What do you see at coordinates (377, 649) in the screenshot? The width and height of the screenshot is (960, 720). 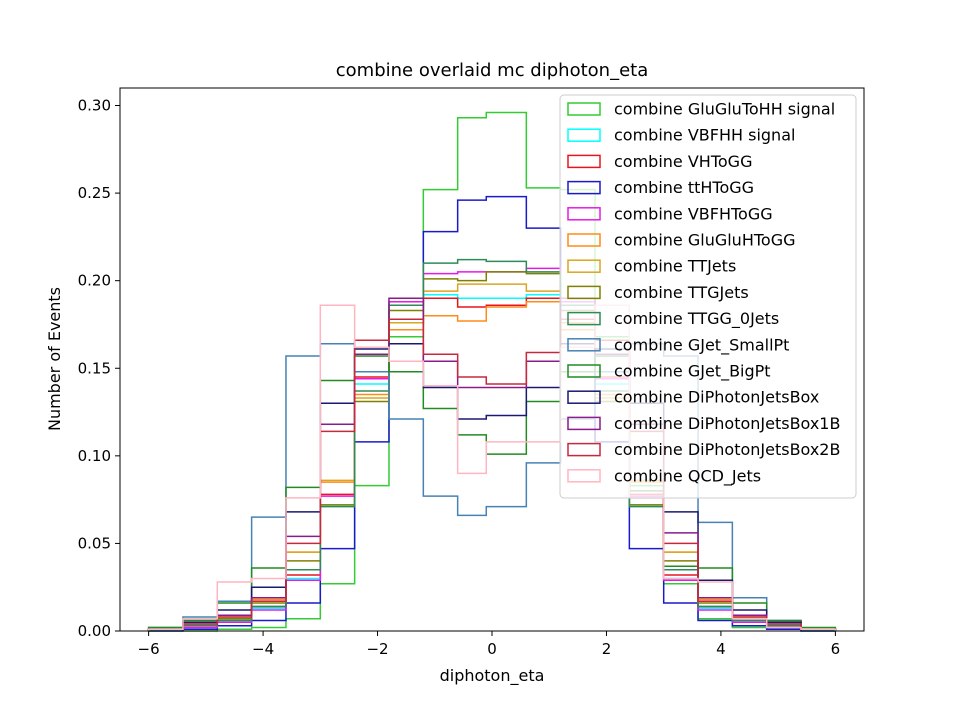 I see `x-tick-label: −2` at bounding box center [377, 649].